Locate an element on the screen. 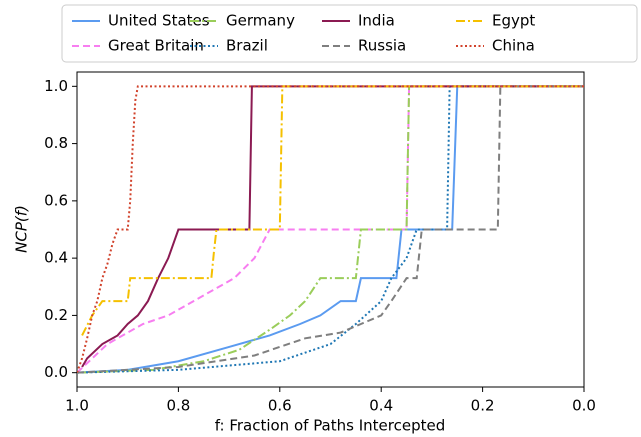 This screenshot has width=641, height=437. legend-label: Great Britain is located at coordinates (156, 46).